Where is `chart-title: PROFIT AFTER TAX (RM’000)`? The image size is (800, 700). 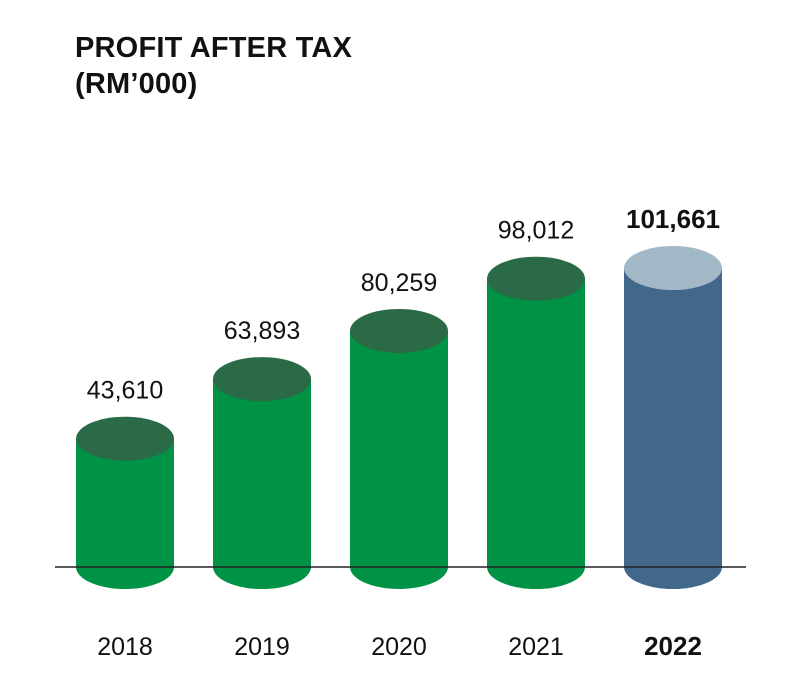
chart-title: PROFIT AFTER TAX (RM’000) is located at coordinates (213, 66).